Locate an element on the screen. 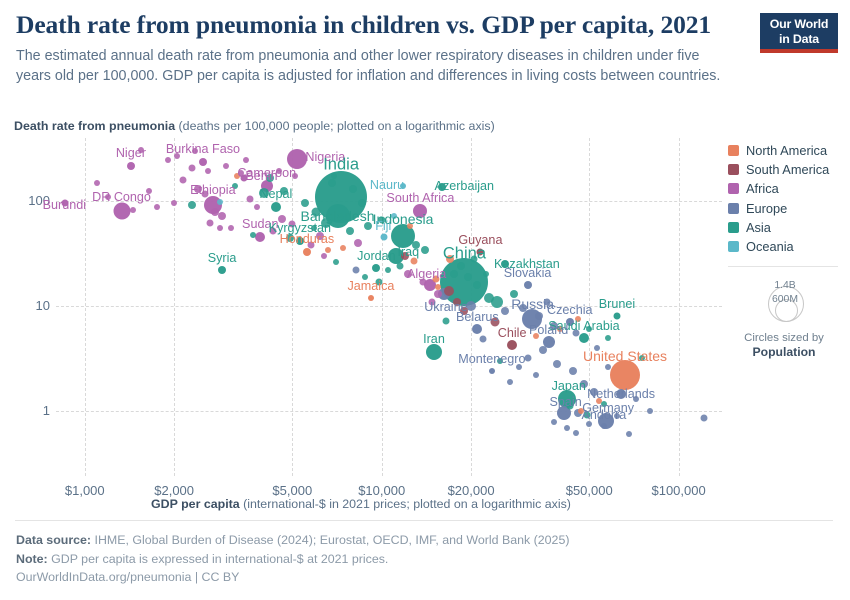 The image size is (850, 600). data-point-andorra is located at coordinates (603, 425).